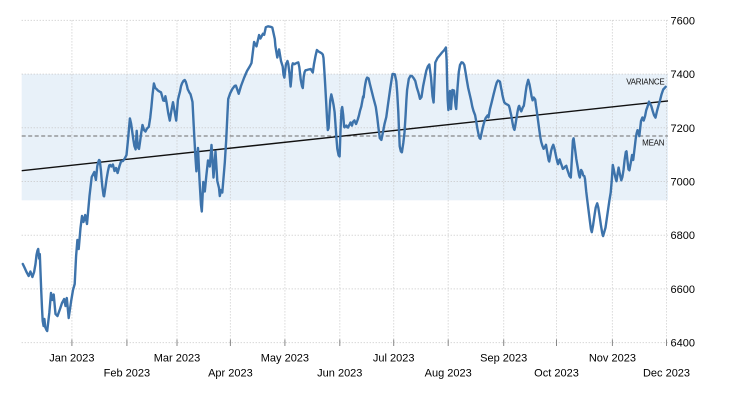 The width and height of the screenshot is (730, 400). I want to click on svg-text: Feb 2023, so click(127, 374).